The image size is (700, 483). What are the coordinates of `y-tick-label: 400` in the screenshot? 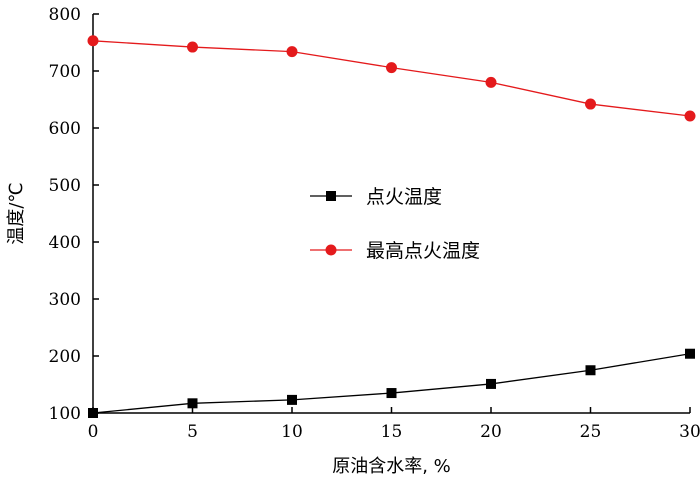 It's located at (65, 243).